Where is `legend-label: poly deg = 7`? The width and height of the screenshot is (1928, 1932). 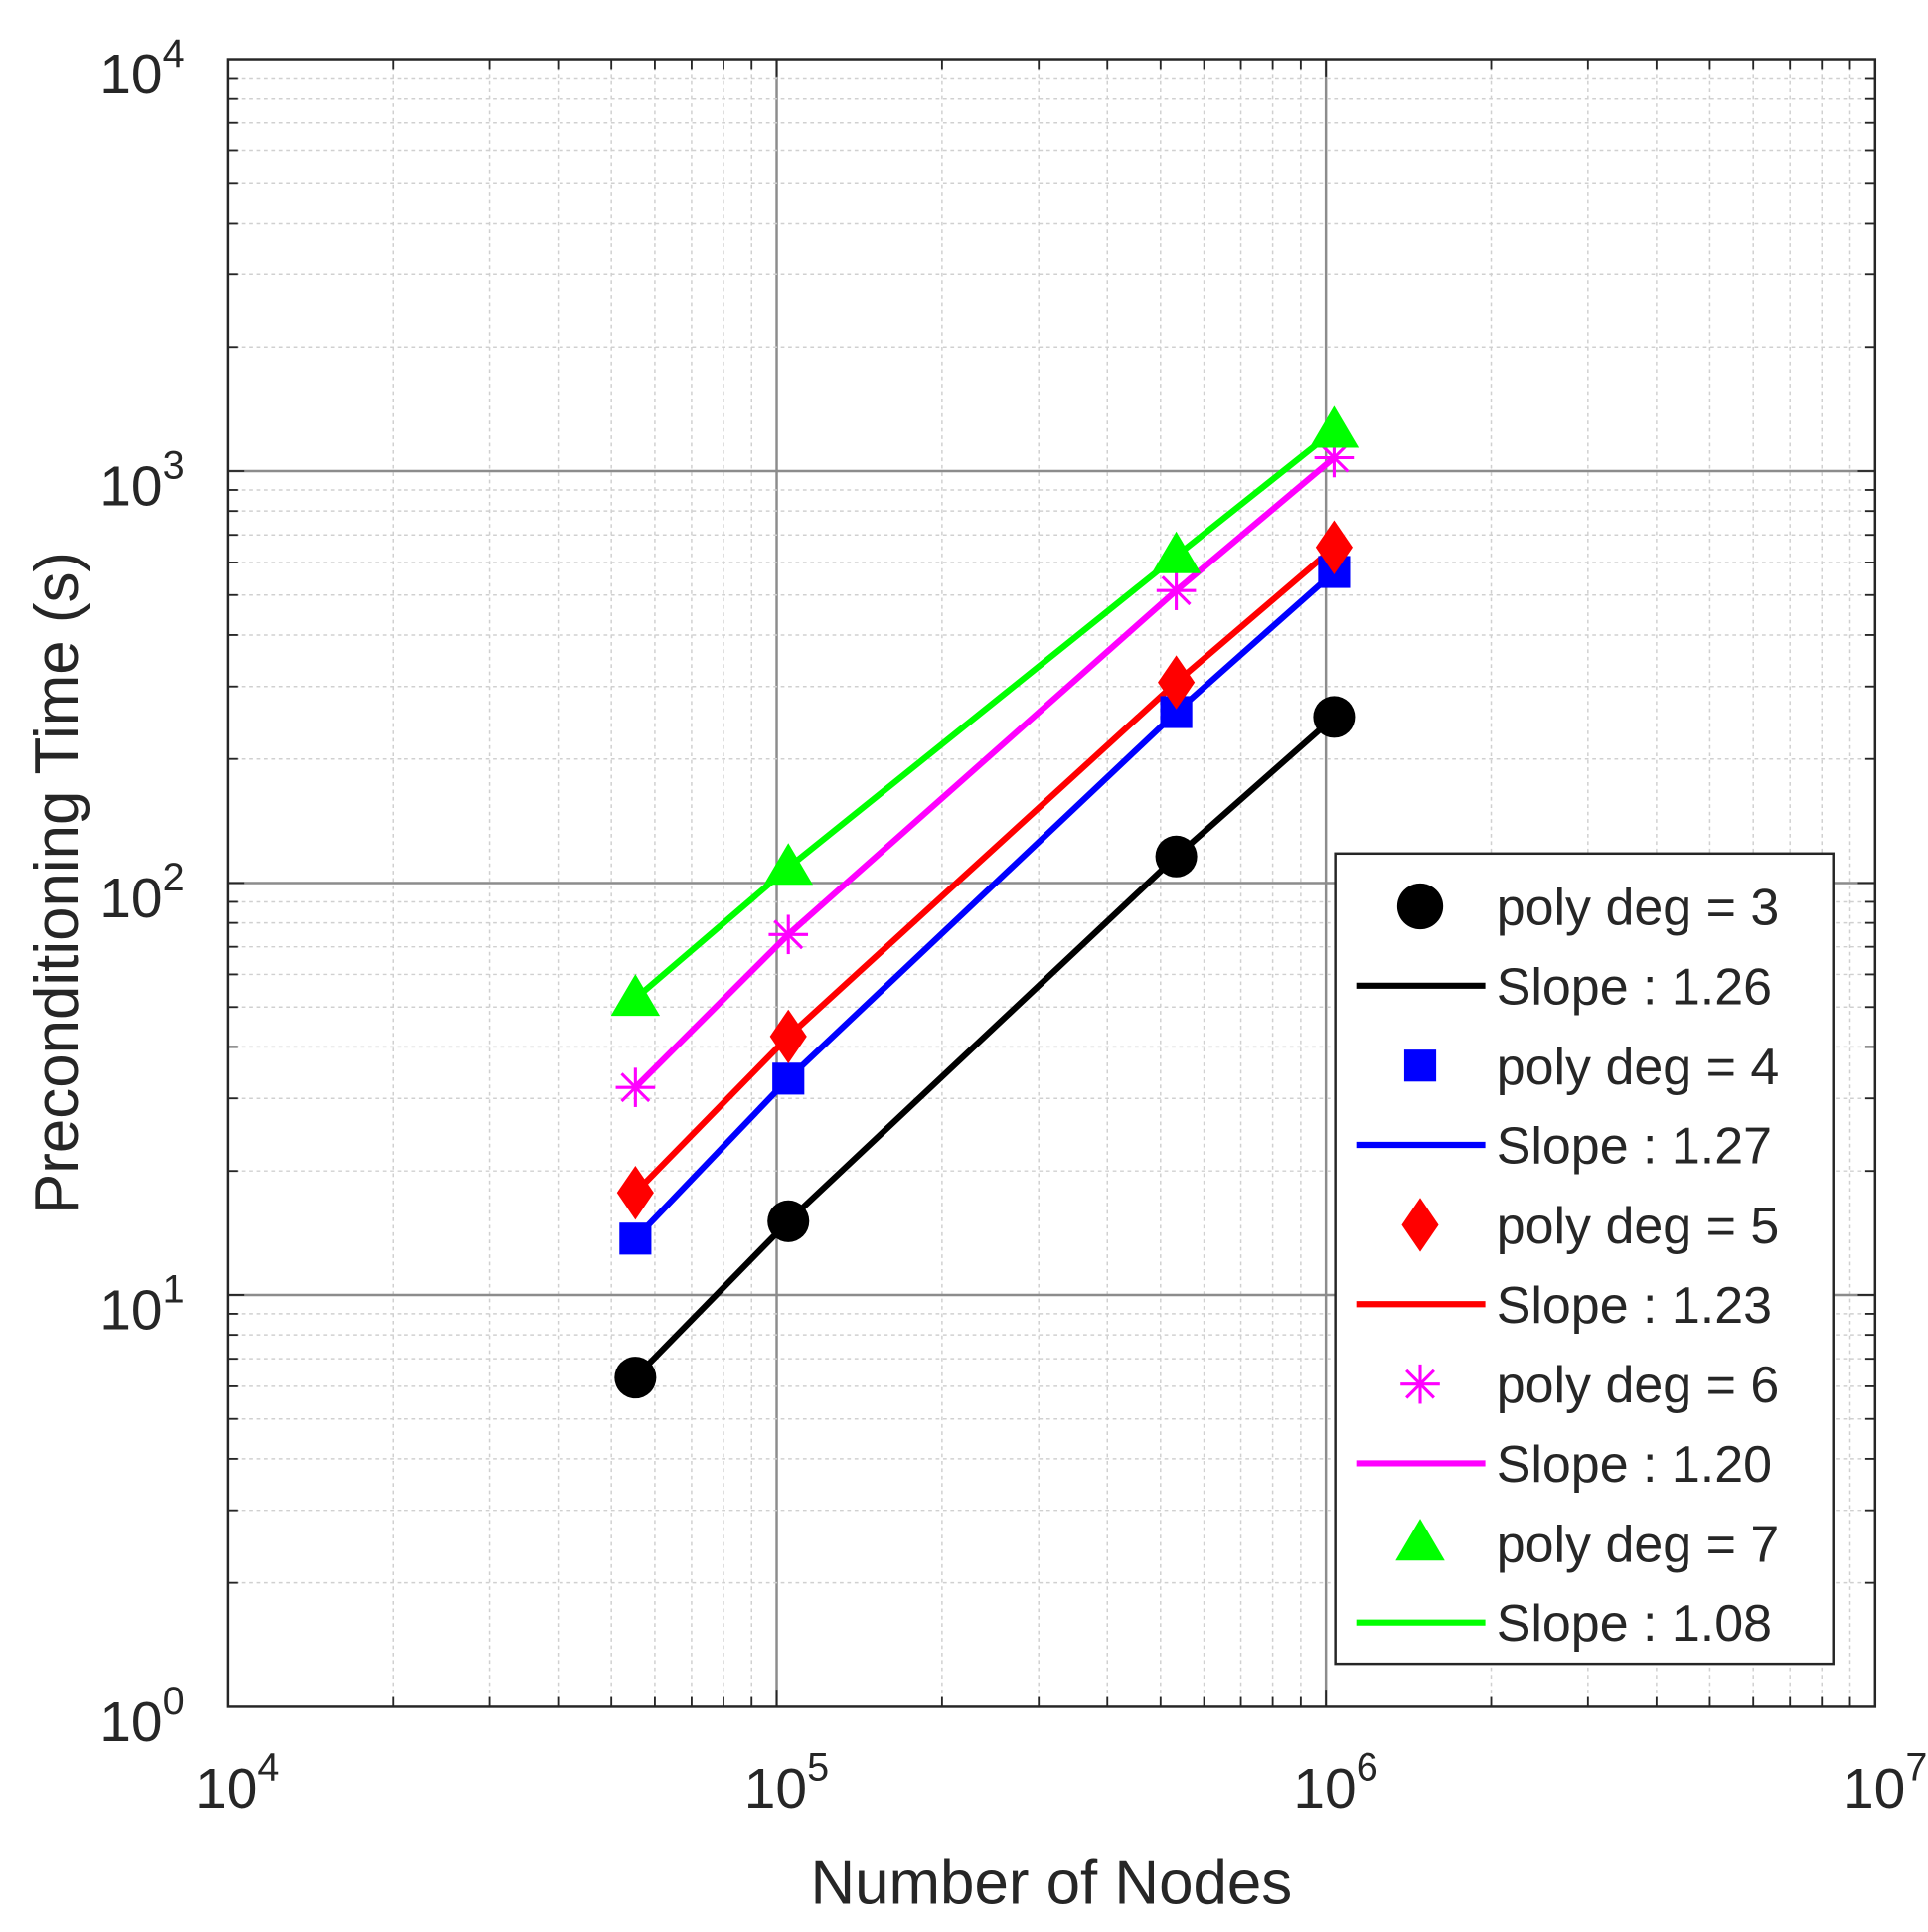 legend-label: poly deg = 7 is located at coordinates (1638, 1544).